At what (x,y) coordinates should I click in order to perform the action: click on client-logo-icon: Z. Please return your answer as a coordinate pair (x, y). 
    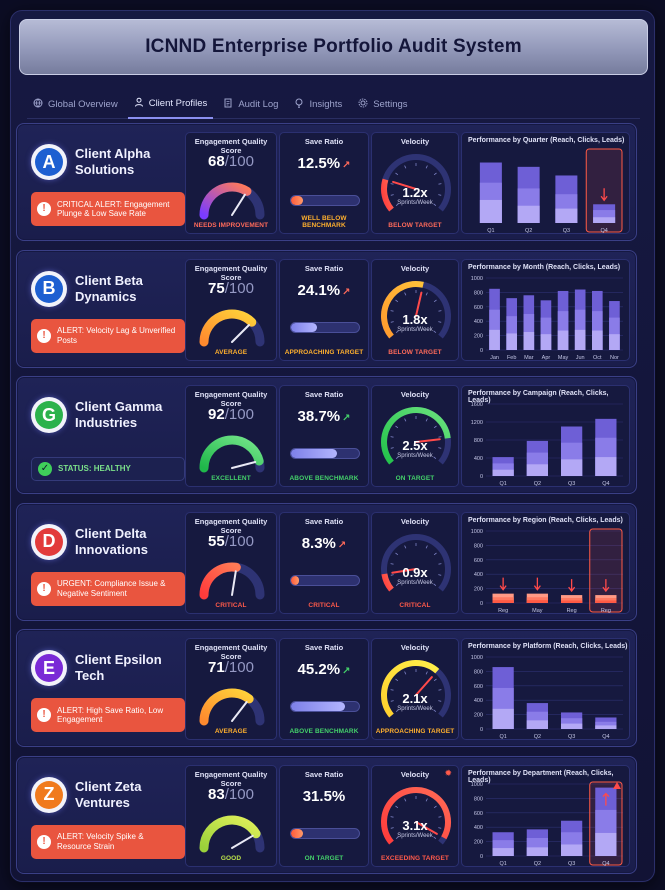
    Looking at the image, I should click on (49, 794).